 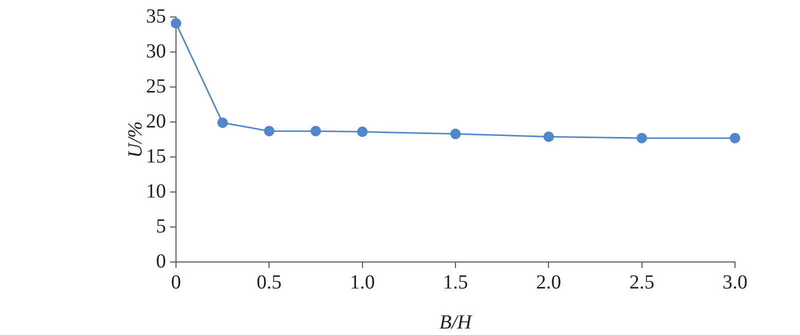 I want to click on y-tick-label: 30, so click(x=156, y=51).